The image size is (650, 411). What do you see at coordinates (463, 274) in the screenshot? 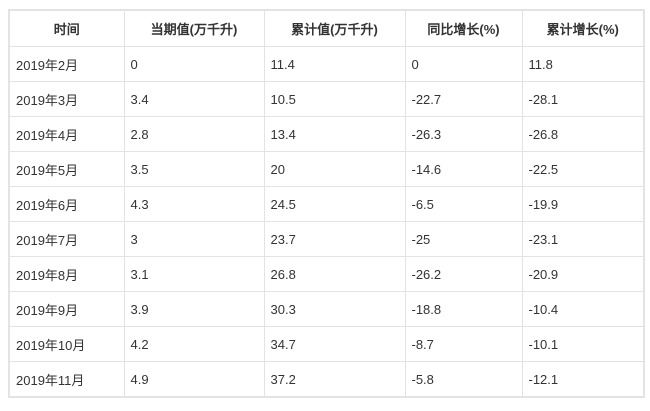
I see `cell-yoy-growth: -26.2` at bounding box center [463, 274].